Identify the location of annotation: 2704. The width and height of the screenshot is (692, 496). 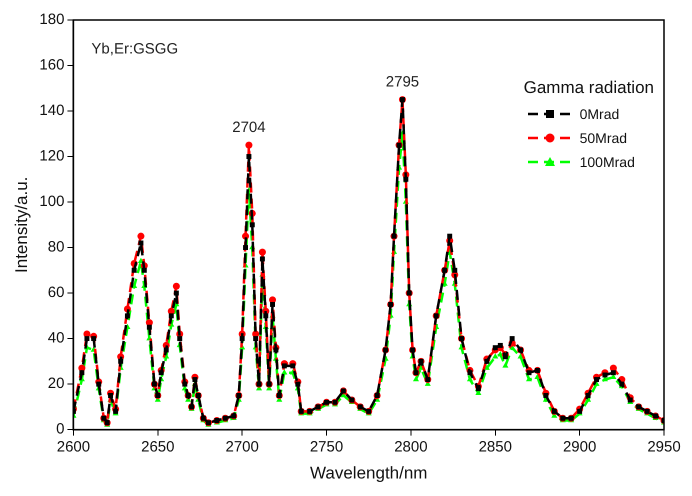
(249, 127).